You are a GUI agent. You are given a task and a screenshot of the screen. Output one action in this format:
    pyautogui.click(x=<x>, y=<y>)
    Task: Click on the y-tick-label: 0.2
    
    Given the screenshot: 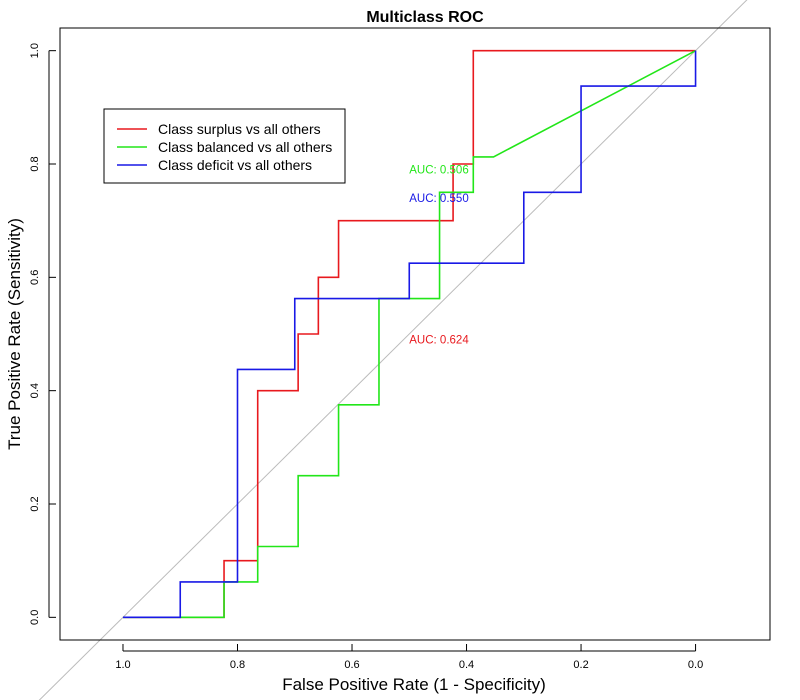 What is the action you would take?
    pyautogui.click(x=35, y=503)
    